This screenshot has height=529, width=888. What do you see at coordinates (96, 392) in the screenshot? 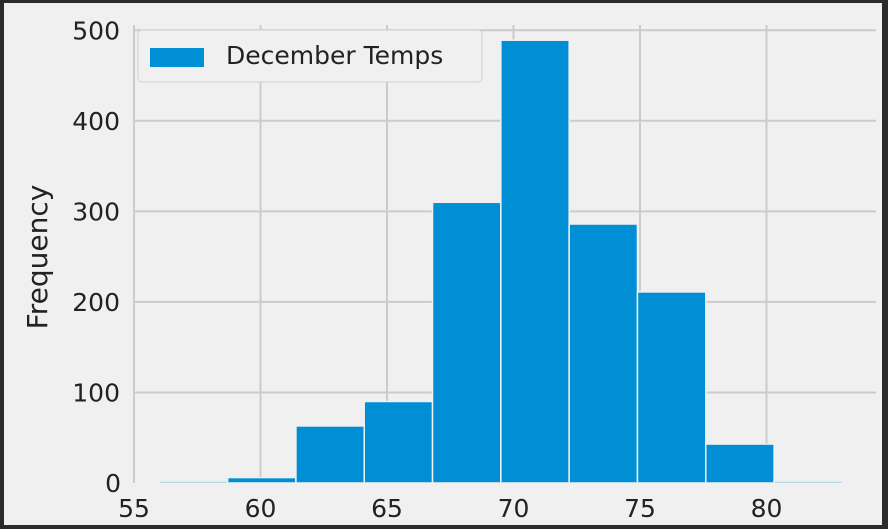
I see `y-tick-label: 100` at bounding box center [96, 392].